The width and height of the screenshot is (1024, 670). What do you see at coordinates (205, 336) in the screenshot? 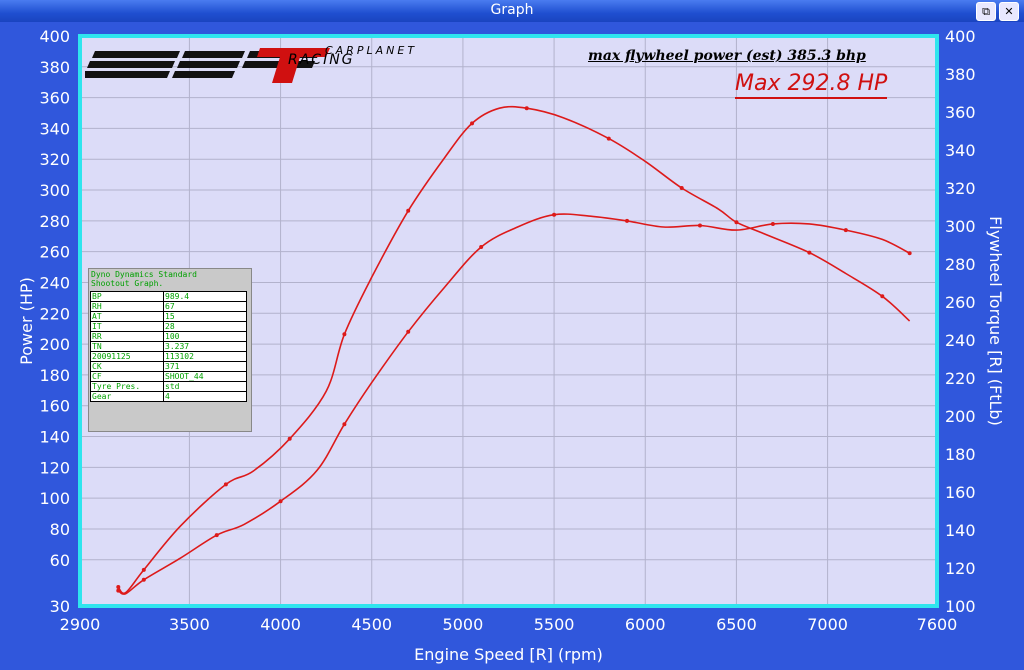
I see `info-value: 100` at bounding box center [205, 336].